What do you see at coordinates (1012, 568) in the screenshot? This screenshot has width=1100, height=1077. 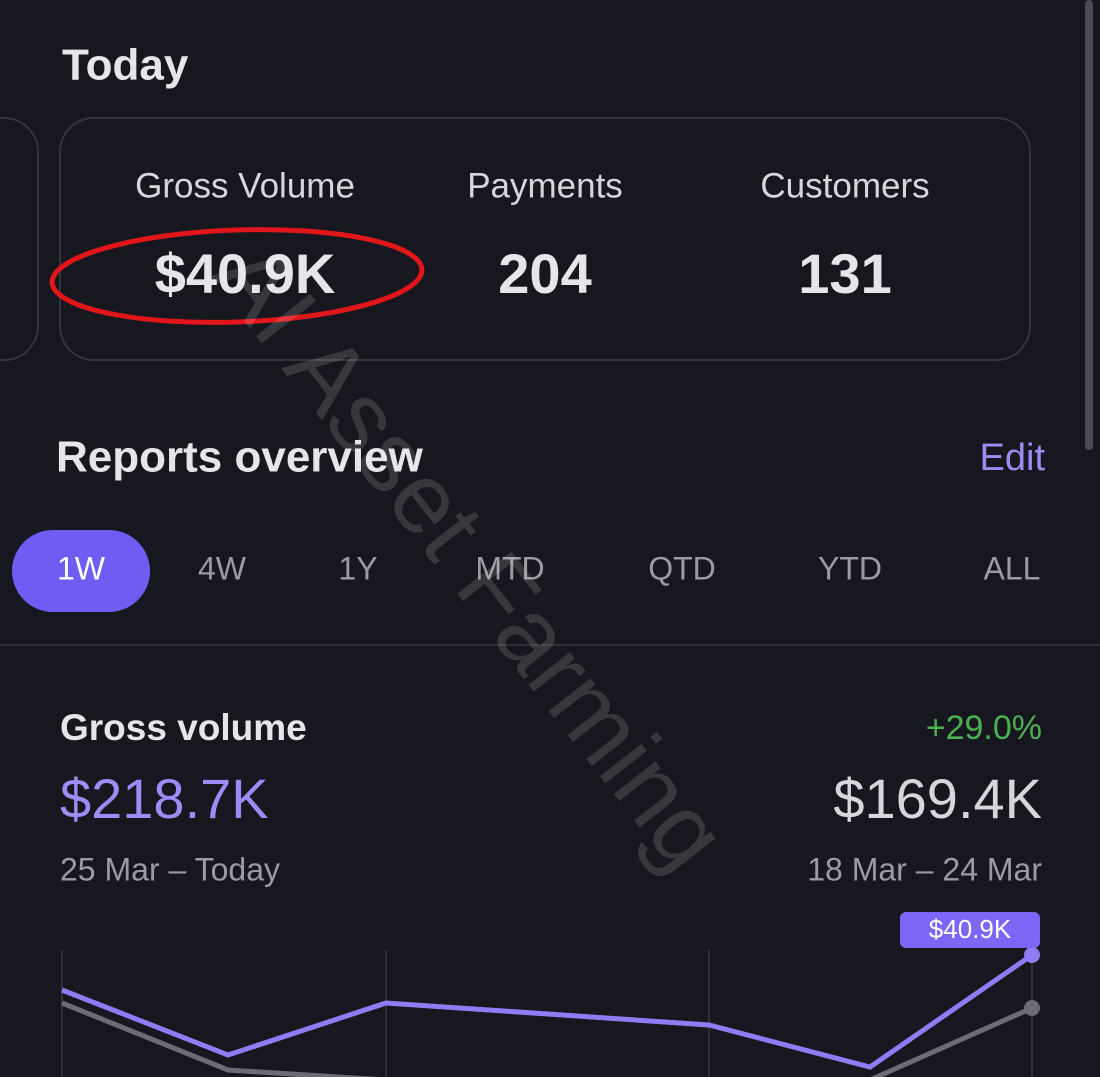 I see `tab: ALL` at bounding box center [1012, 568].